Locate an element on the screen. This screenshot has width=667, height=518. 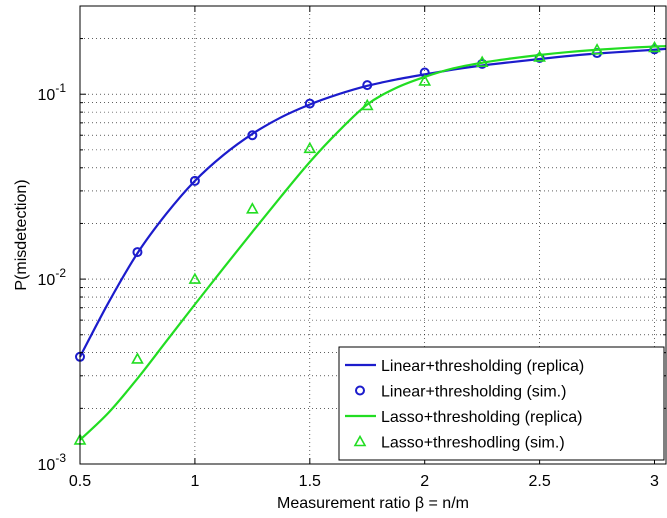
legend-entry-label: Lasso+thresholding (replica) is located at coordinates (481, 417).